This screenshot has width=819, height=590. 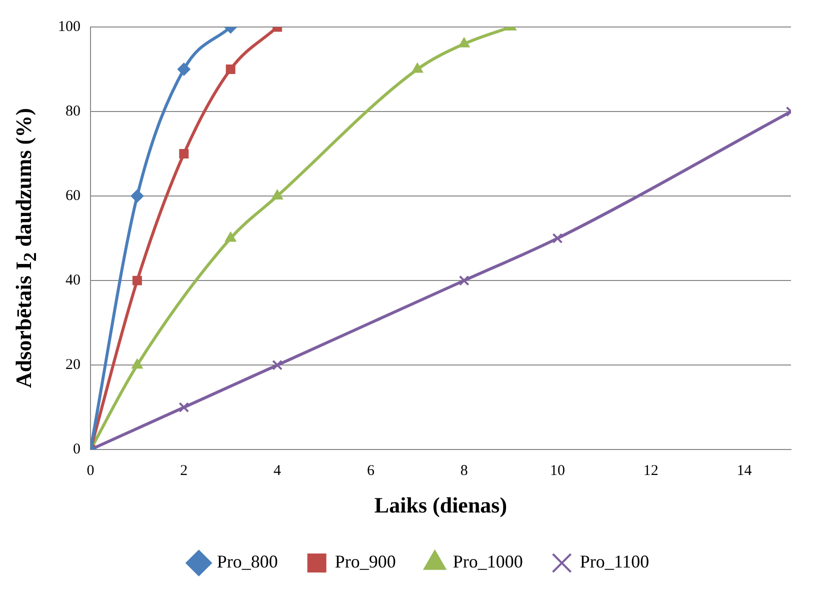 What do you see at coordinates (90, 471) in the screenshot?
I see `x-tick-label: 0` at bounding box center [90, 471].